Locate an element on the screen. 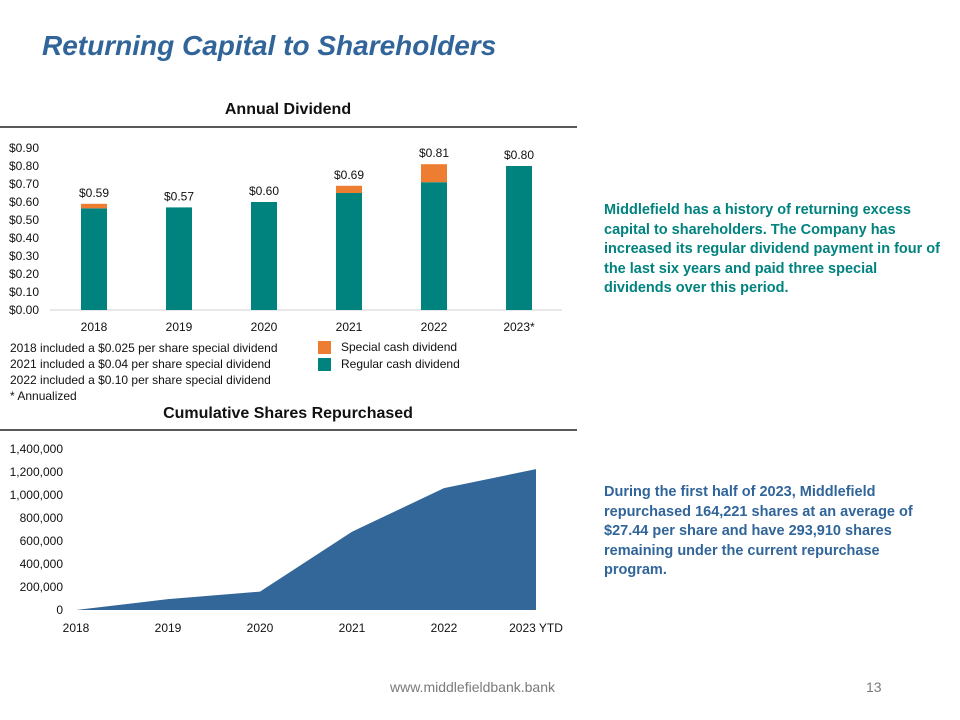  footnote-annualized: * Annualized is located at coordinates (43, 396).